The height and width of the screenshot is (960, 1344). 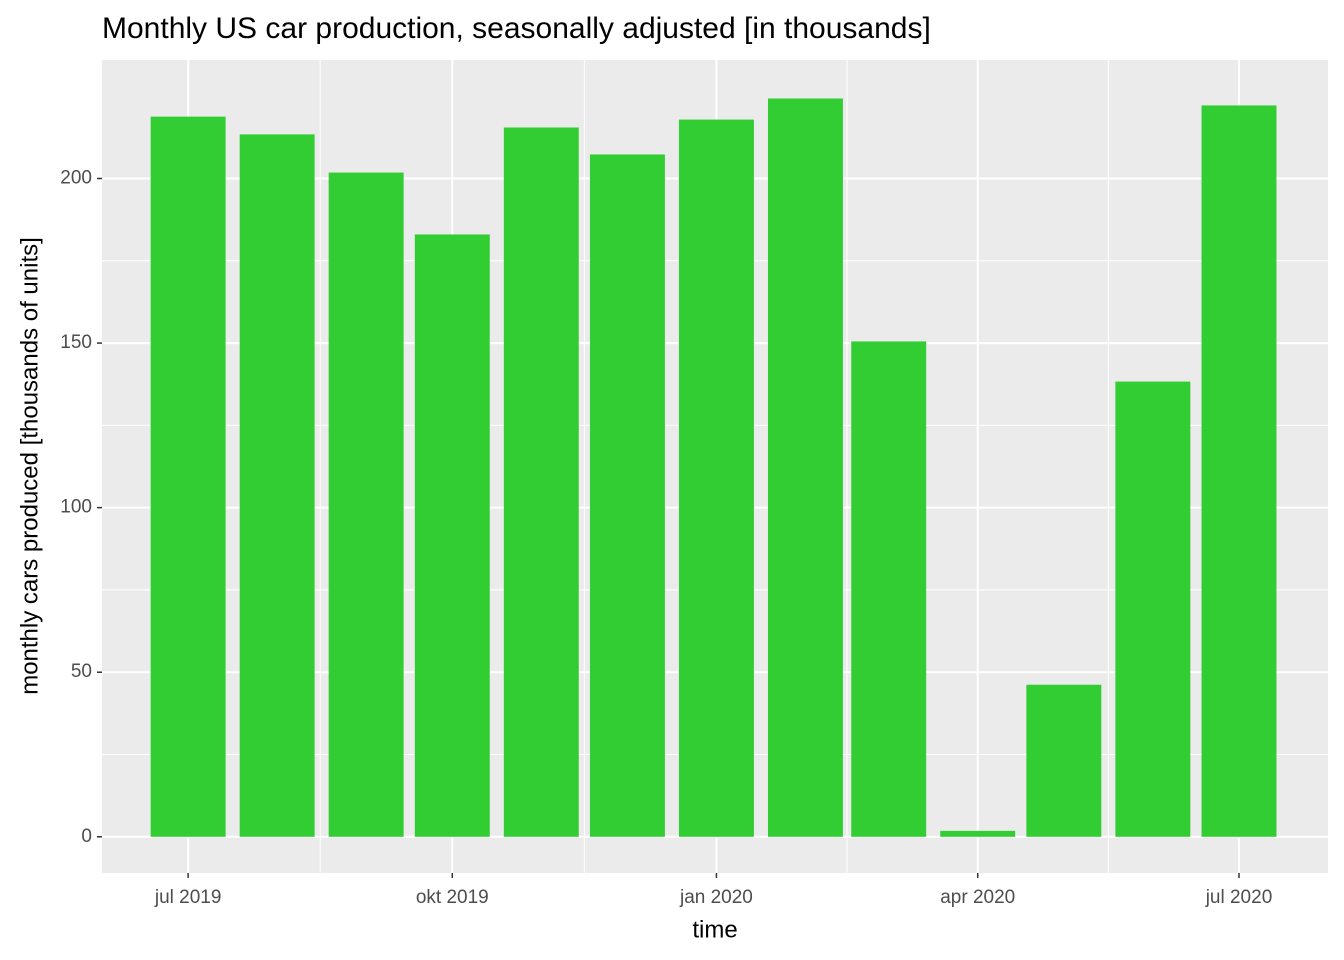 I want to click on x-tick-label: jul 2020, so click(x=1239, y=897).